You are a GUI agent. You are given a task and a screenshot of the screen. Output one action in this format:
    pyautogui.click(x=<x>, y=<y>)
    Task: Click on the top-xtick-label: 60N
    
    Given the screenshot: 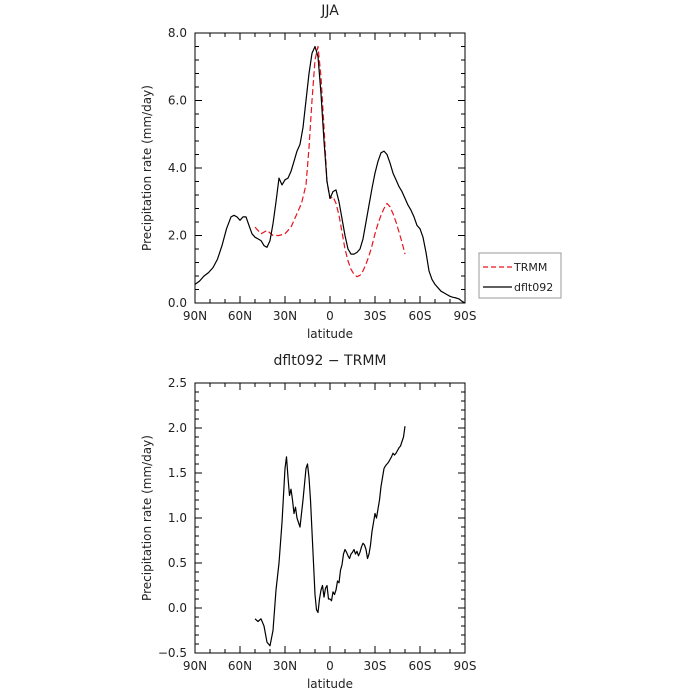 What is the action you would take?
    pyautogui.click(x=240, y=316)
    